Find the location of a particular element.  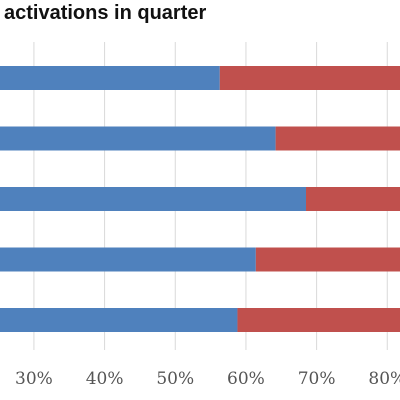

x-tick-label: 80% is located at coordinates (384, 379).